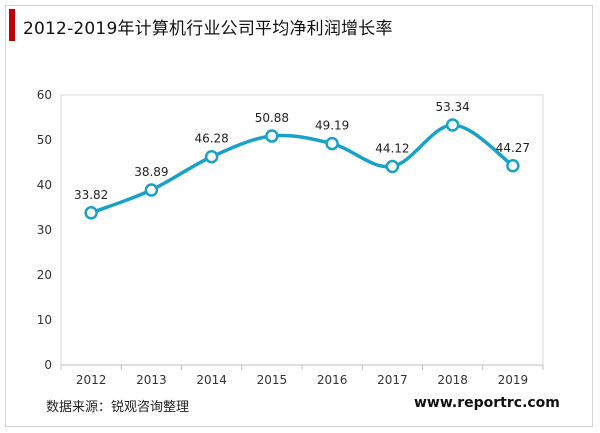 The width and height of the screenshot is (600, 433). Describe the element at coordinates (91, 195) in the screenshot. I see `data-label-2012: 33.82` at that location.